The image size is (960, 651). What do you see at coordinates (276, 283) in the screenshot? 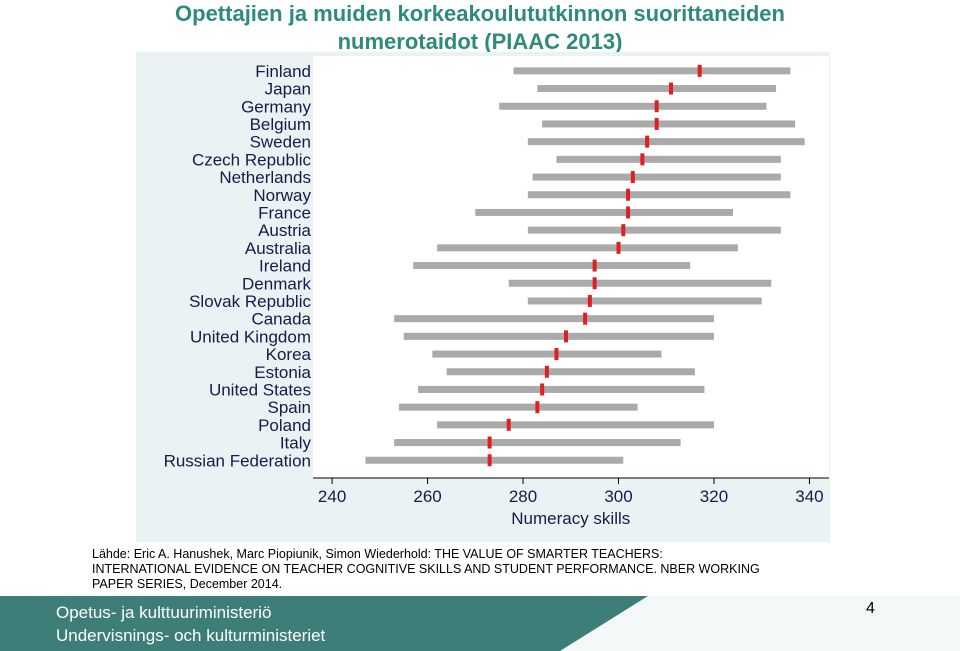
I see `category-label: Denmark` at bounding box center [276, 283].